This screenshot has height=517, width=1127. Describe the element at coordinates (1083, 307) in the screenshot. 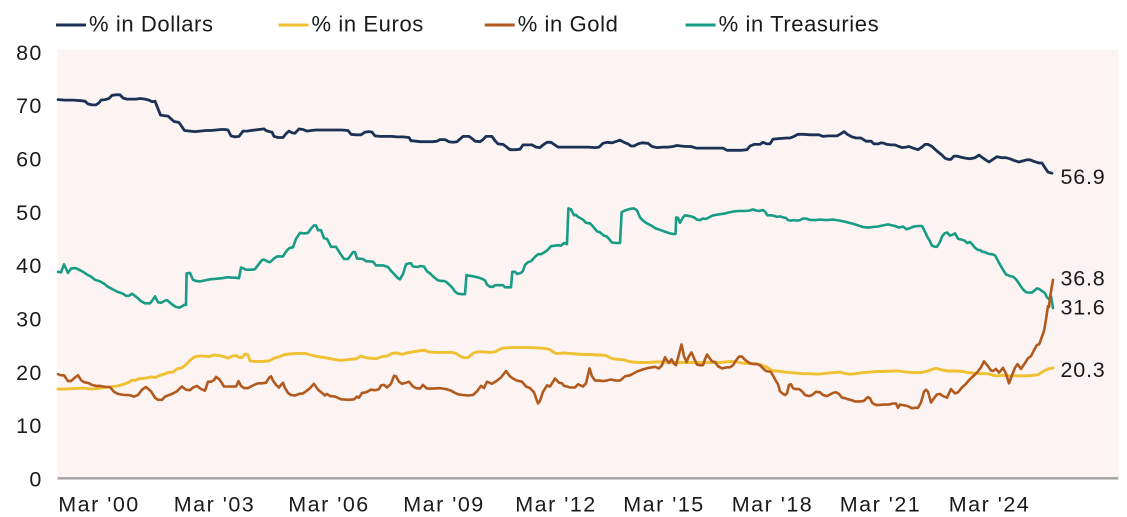

I see `svg-text: 31.6` at that location.